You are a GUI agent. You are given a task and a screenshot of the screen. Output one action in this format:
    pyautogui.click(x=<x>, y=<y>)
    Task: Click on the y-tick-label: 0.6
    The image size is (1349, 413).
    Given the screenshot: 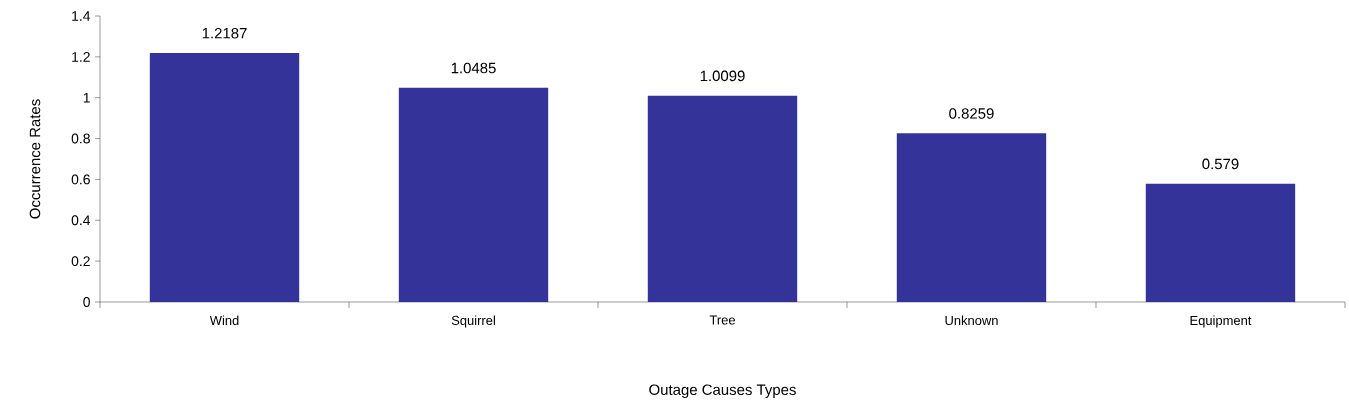 What is the action you would take?
    pyautogui.click(x=80, y=179)
    